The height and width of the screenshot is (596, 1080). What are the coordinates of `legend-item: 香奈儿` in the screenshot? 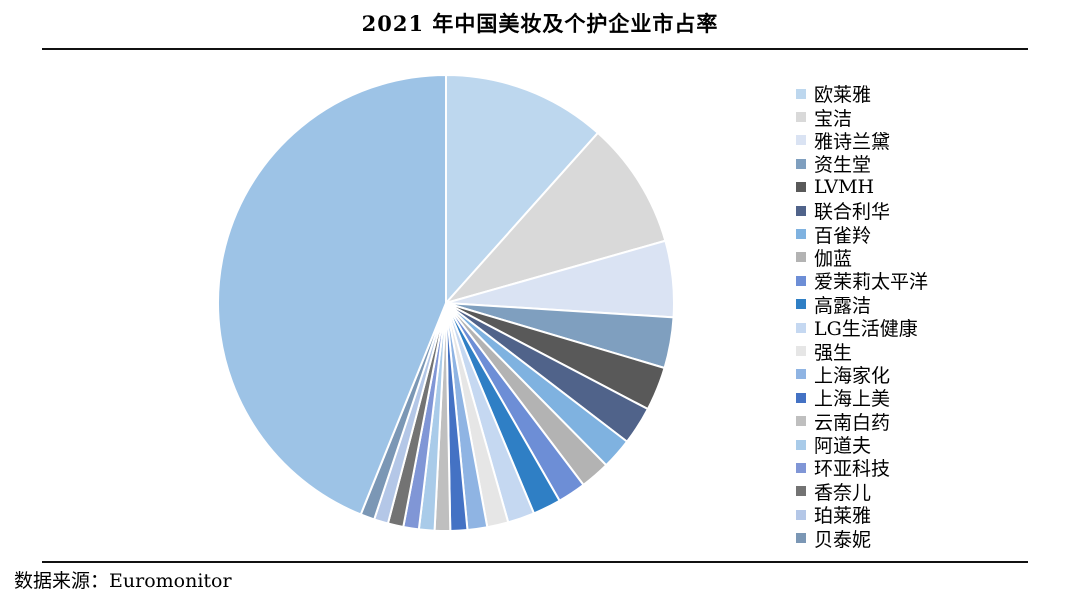 It's located at (916, 492).